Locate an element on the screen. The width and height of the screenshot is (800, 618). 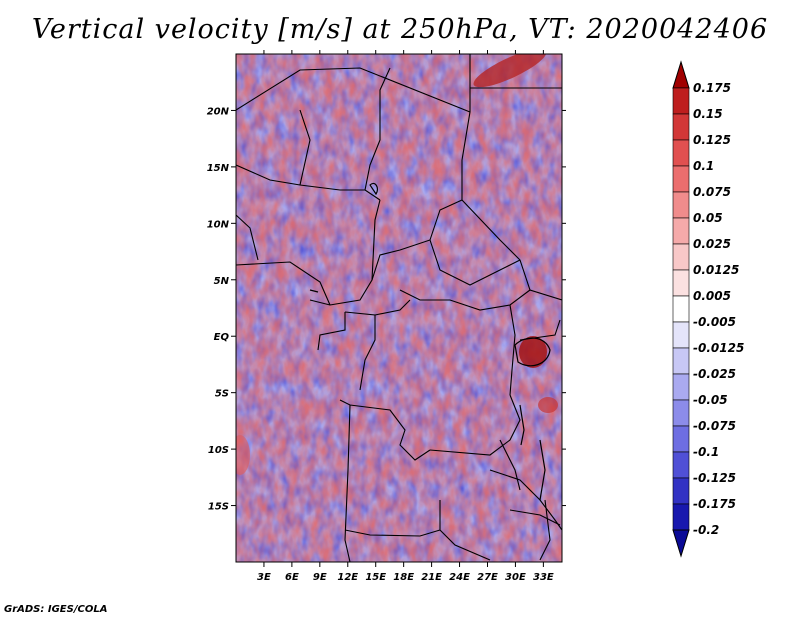
lon-tick-label: 3E is located at coordinates (264, 577).